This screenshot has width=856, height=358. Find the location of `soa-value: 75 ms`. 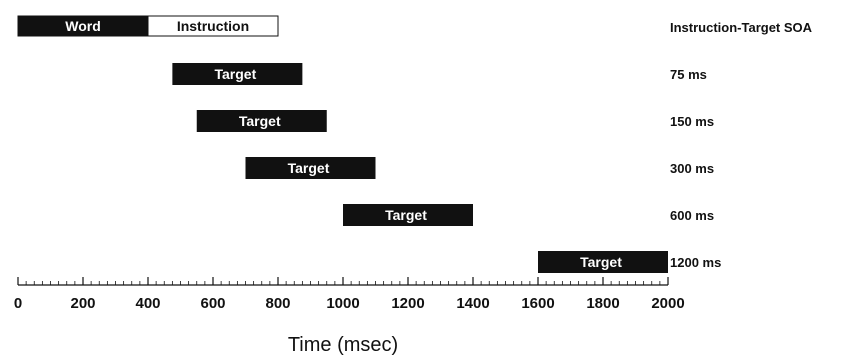

soa-value: 75 ms is located at coordinates (688, 74).